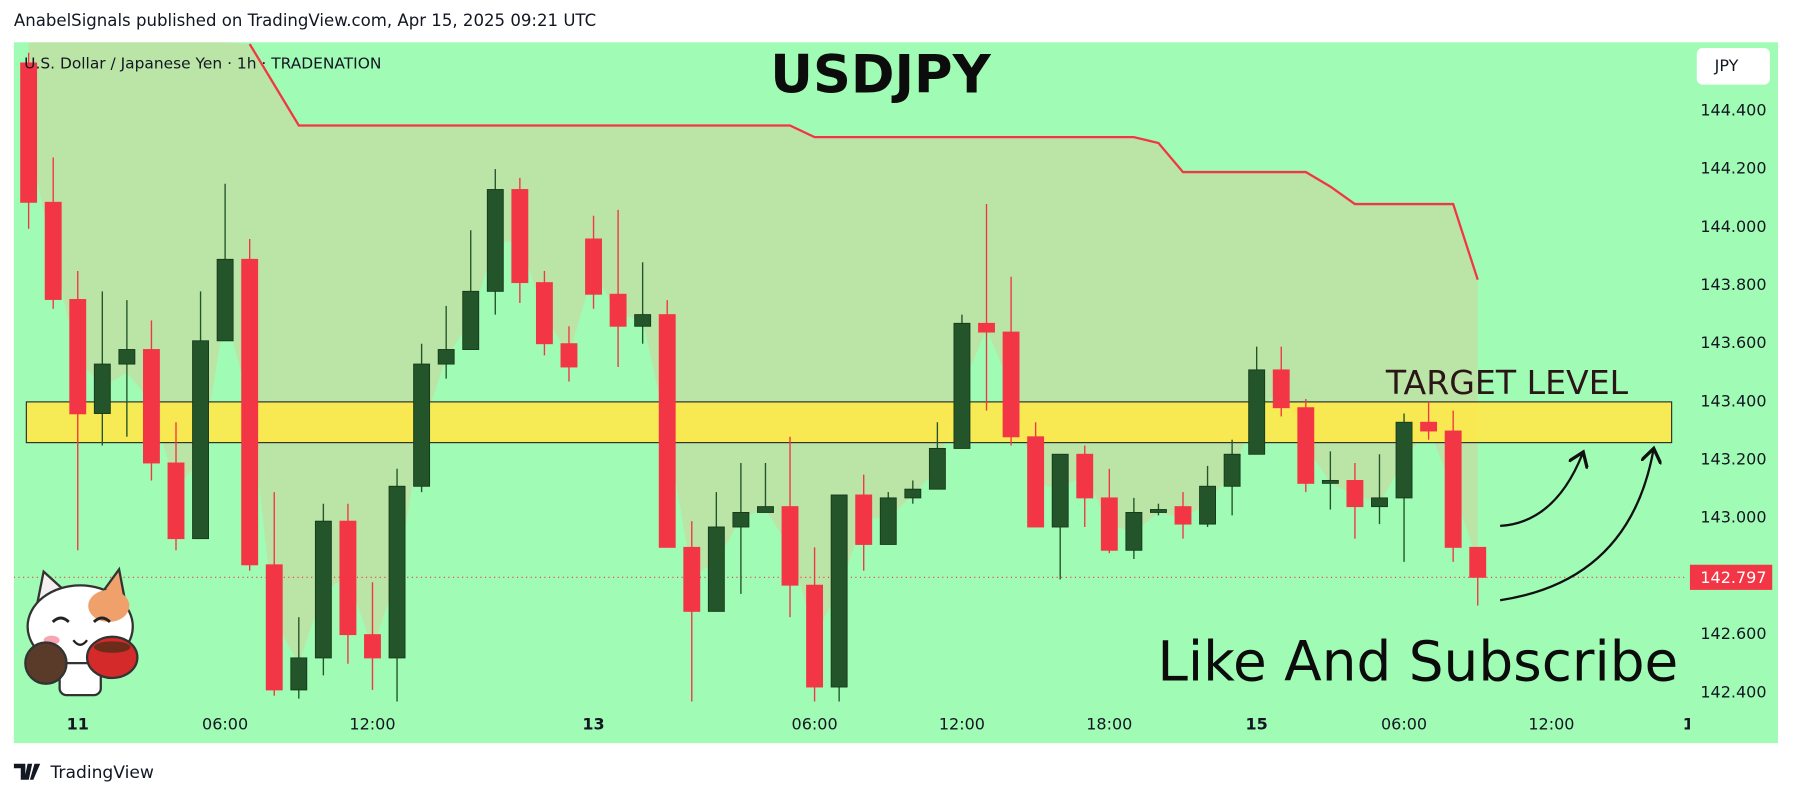 The image size is (1793, 798). I want to click on footer-logo, so click(27, 771).